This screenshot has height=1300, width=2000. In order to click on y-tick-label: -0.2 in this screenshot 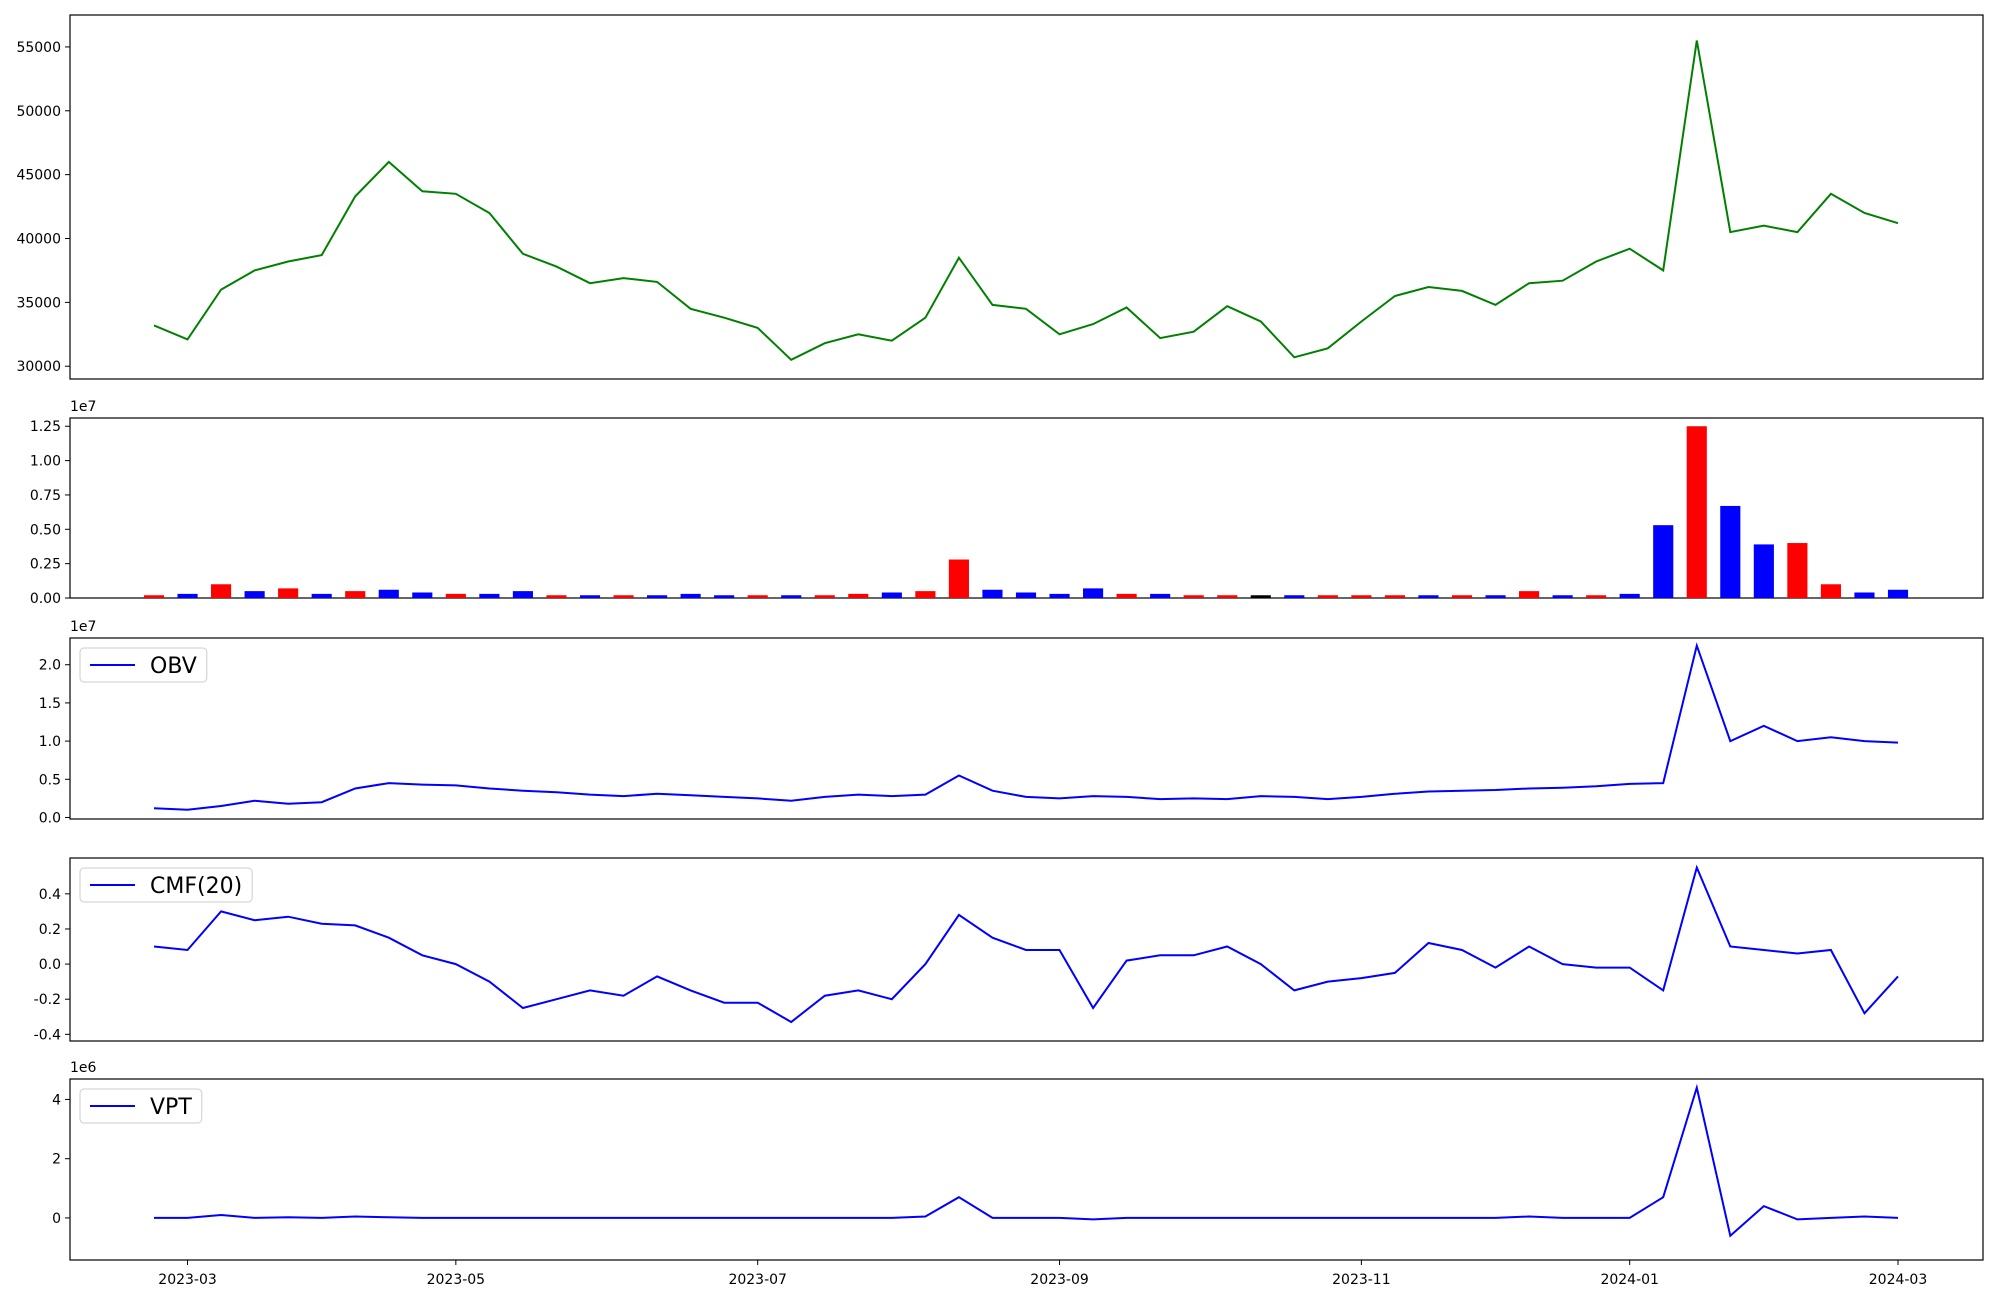, I will do `click(47, 1000)`.